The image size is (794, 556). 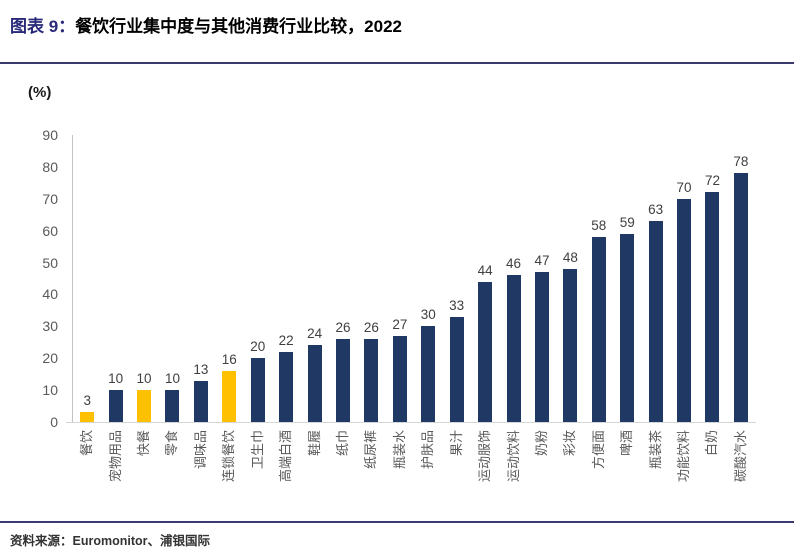 I want to click on category-column: 白奶, so click(x=712, y=476).